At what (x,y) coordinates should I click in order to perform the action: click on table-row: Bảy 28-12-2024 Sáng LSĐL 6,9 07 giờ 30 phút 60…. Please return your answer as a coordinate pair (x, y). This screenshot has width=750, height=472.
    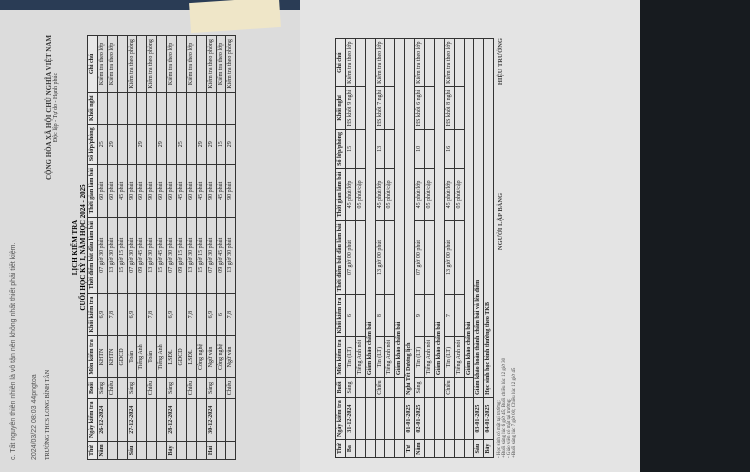
    Looking at the image, I should click on (171, 247).